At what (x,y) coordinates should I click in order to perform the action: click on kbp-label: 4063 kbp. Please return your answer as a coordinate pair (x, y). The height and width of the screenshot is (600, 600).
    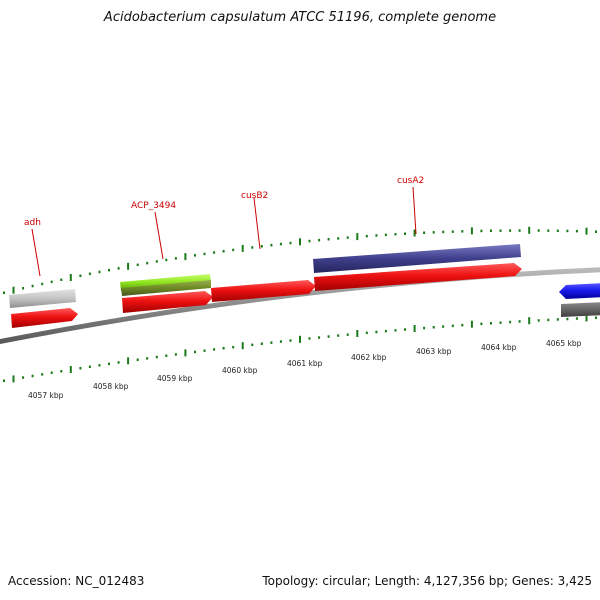
    Looking at the image, I should click on (434, 351).